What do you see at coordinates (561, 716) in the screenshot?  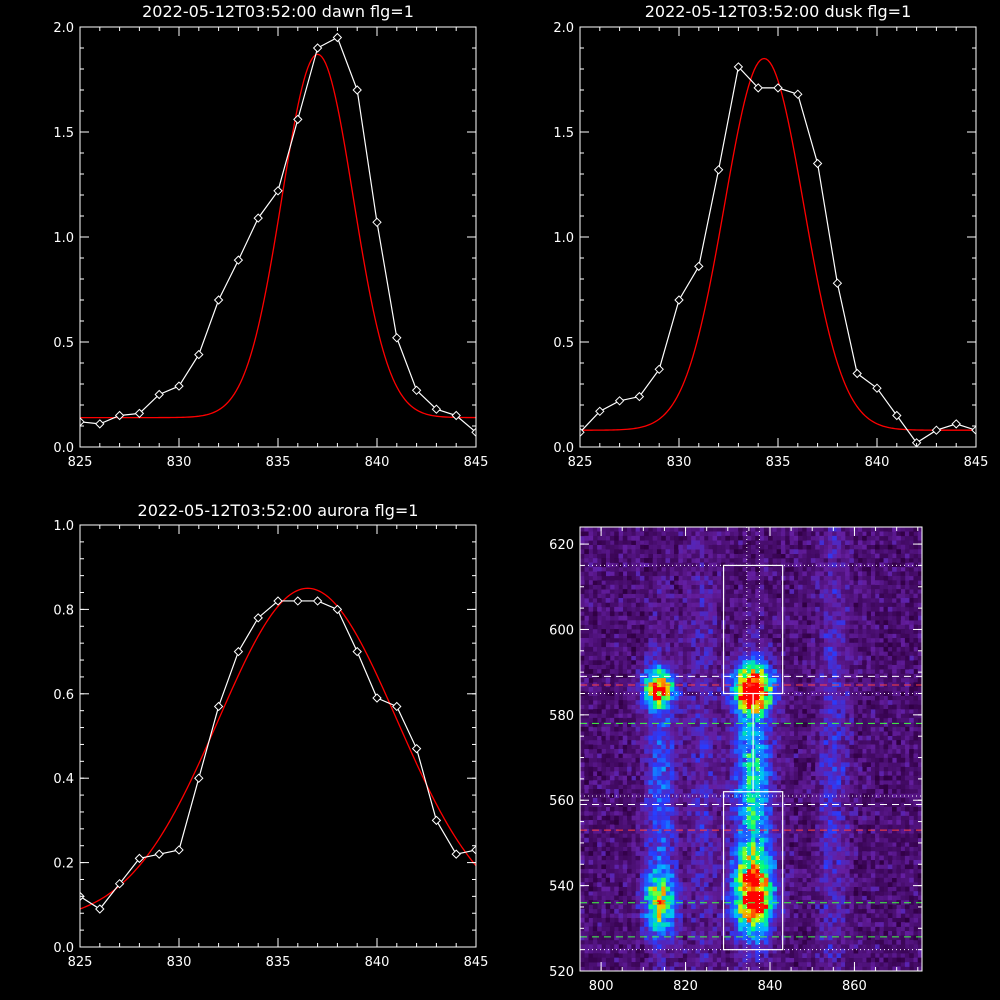 I see `y-tick-label: 580` at bounding box center [561, 716].